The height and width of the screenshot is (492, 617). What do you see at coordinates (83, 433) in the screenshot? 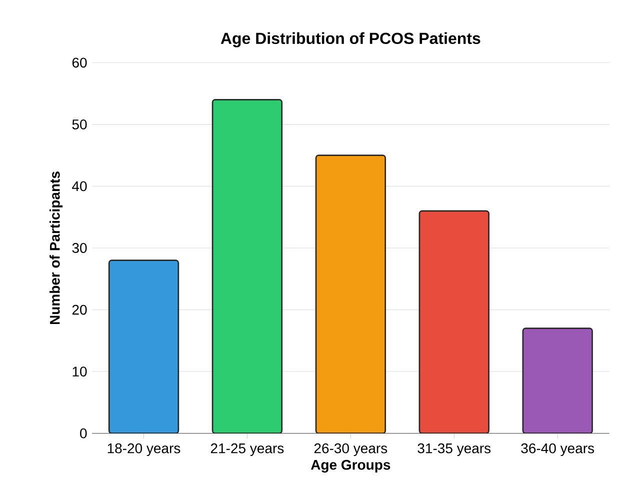
I see `y-tick-label: 0` at bounding box center [83, 433].